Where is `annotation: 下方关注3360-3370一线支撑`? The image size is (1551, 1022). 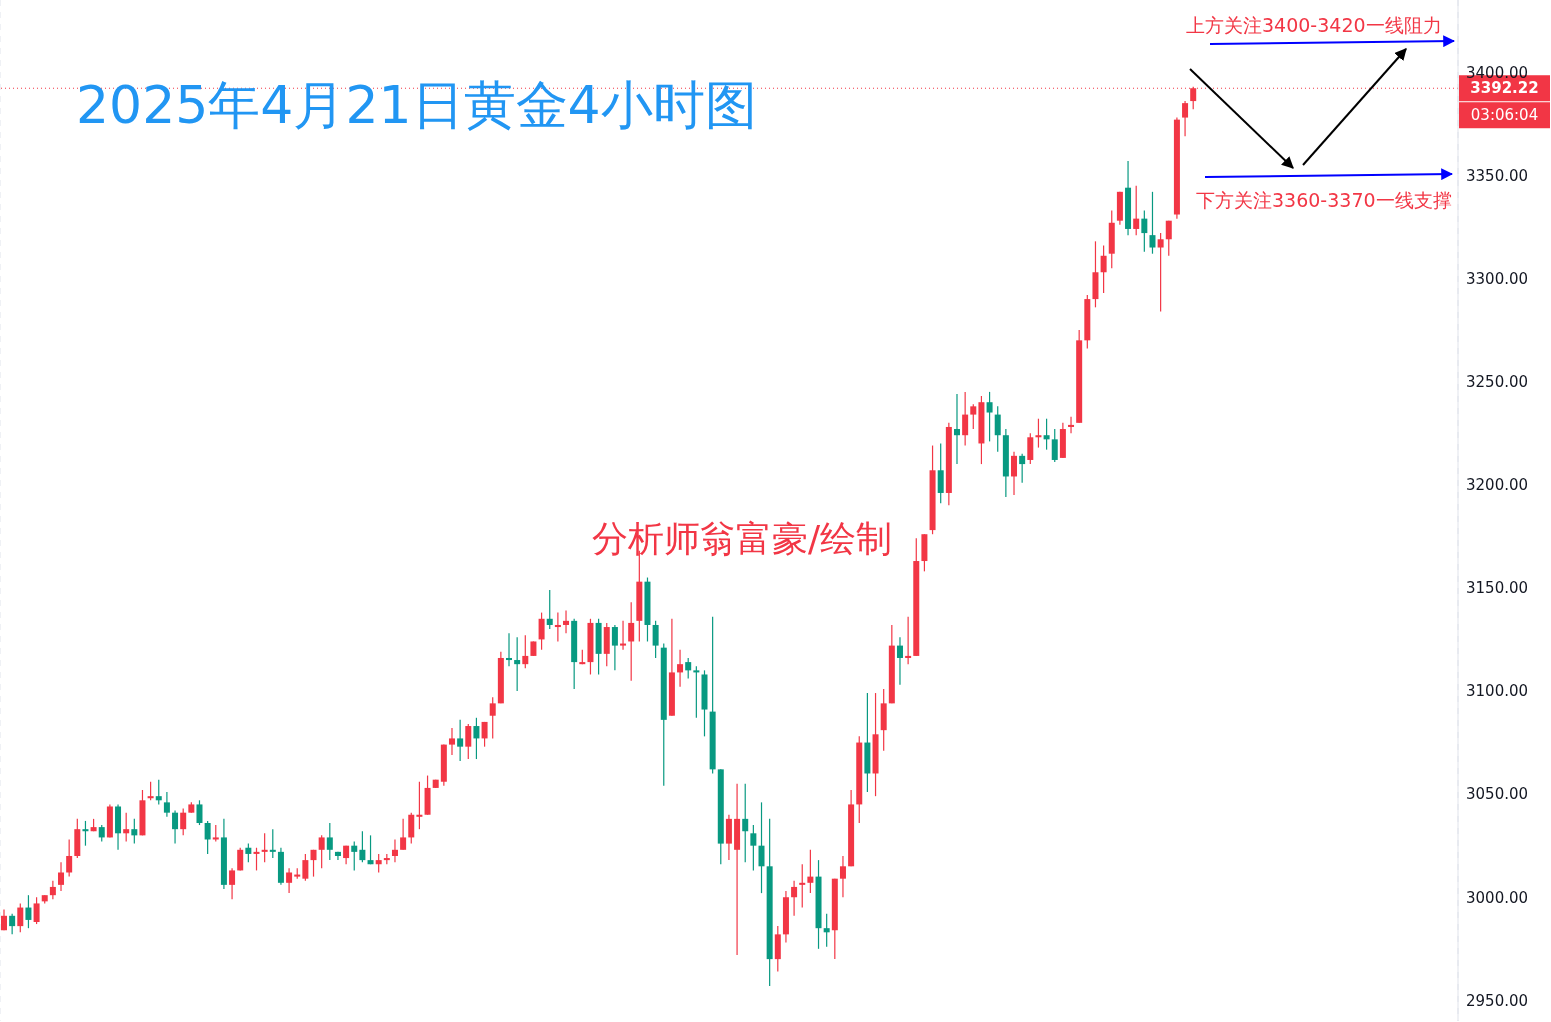 annotation: 下方关注3360-3370一线支撑 is located at coordinates (1324, 200).